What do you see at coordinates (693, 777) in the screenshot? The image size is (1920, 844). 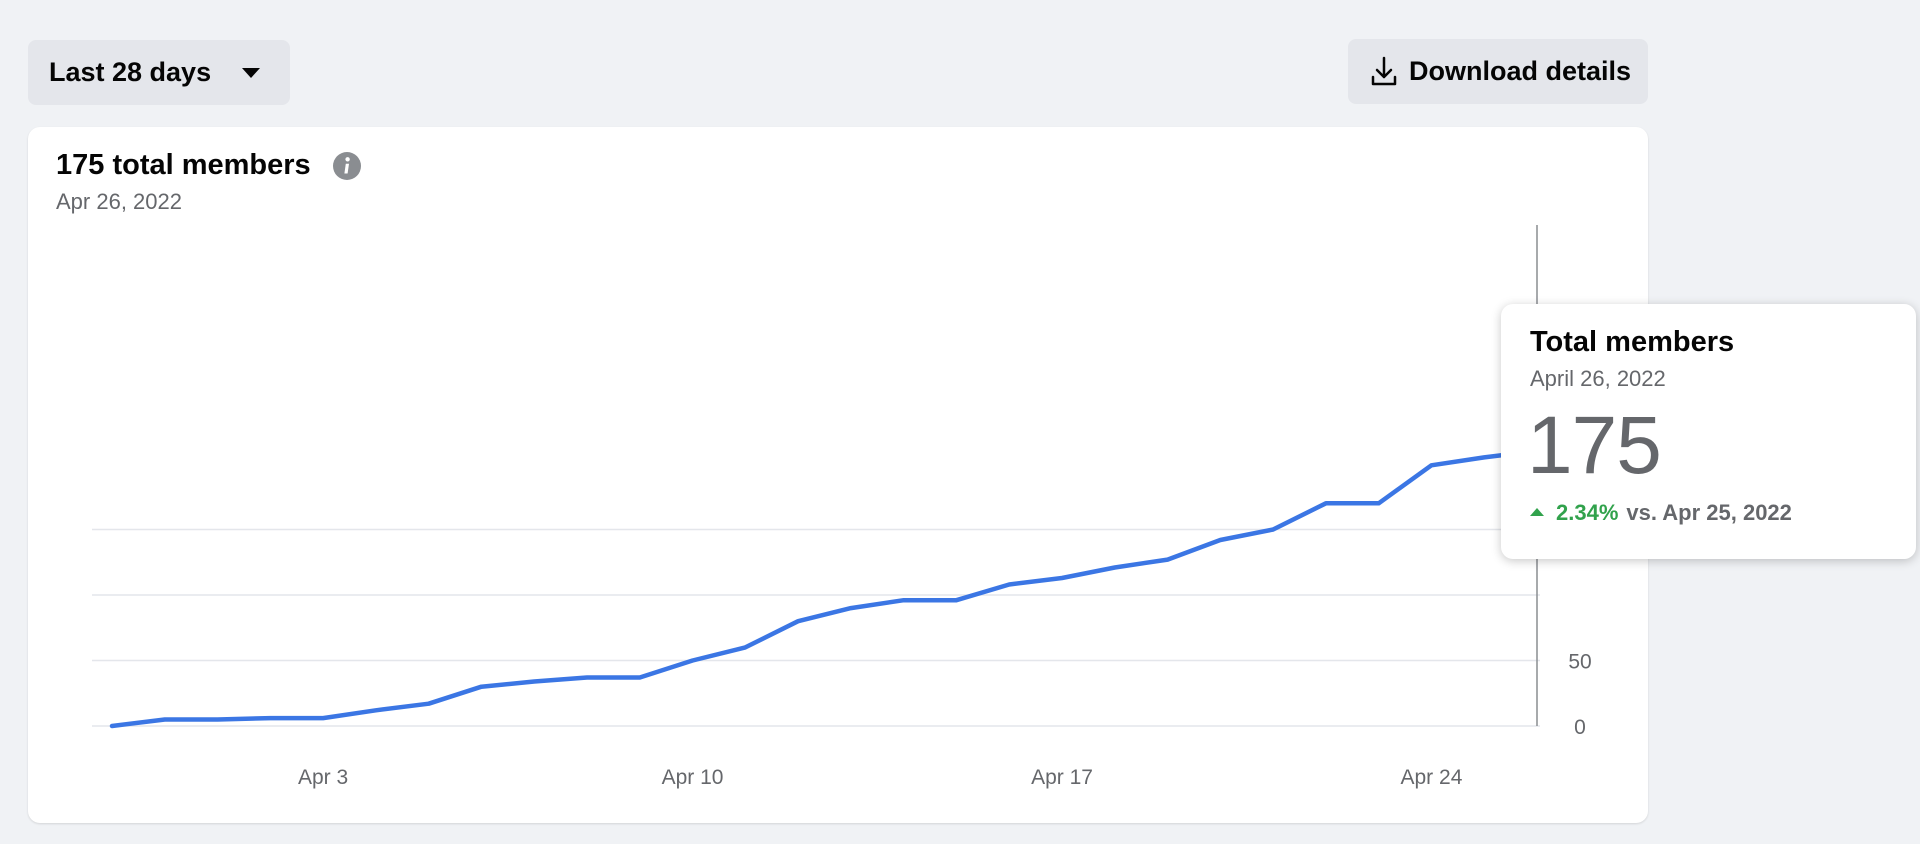 I see `x-tick-label: Apr 10` at bounding box center [693, 777].